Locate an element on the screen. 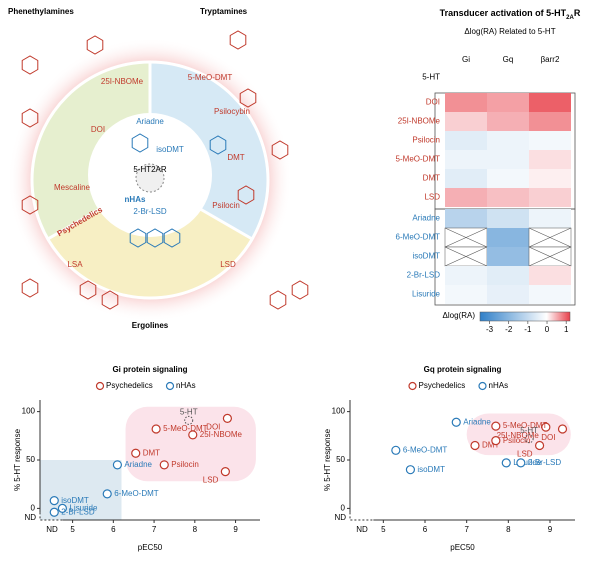  sector-label: 25I-NBOMe is located at coordinates (122, 81).